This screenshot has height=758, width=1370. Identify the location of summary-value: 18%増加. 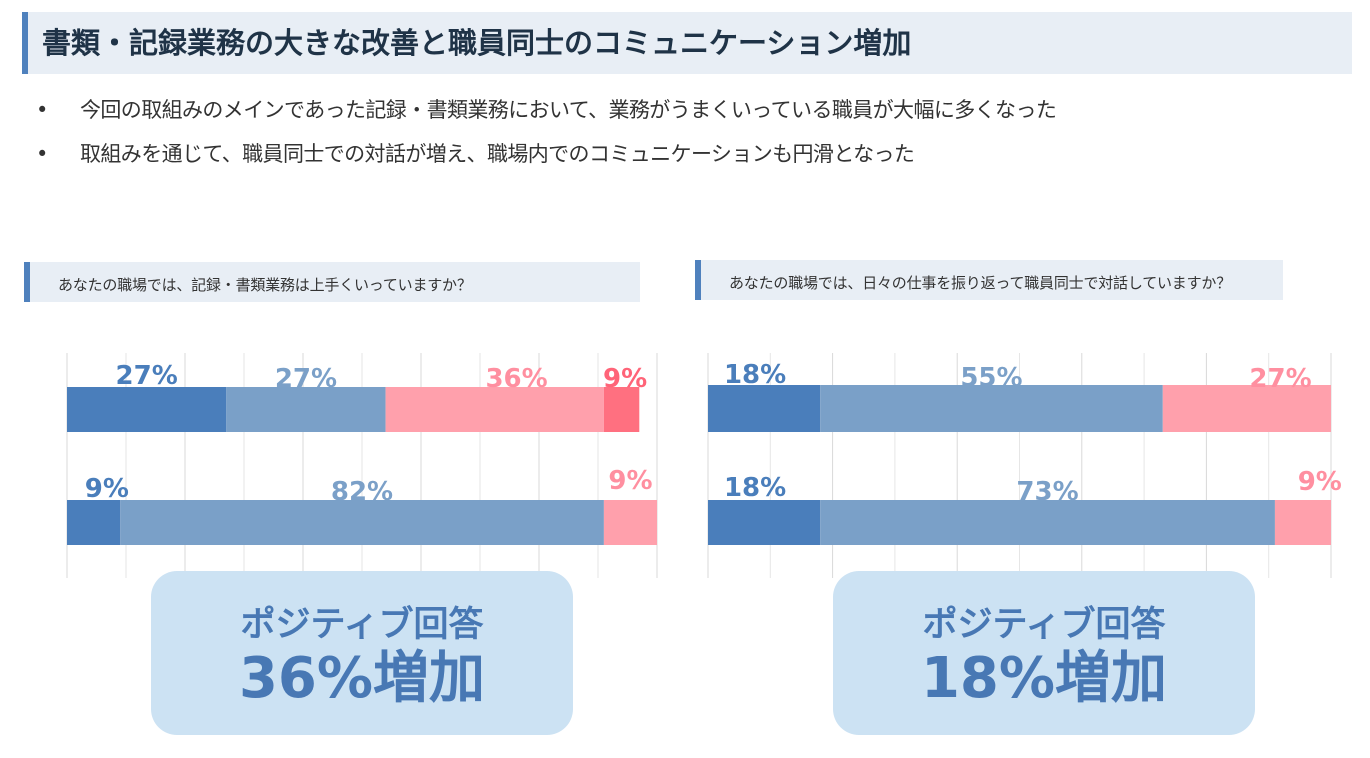
(1044, 678).